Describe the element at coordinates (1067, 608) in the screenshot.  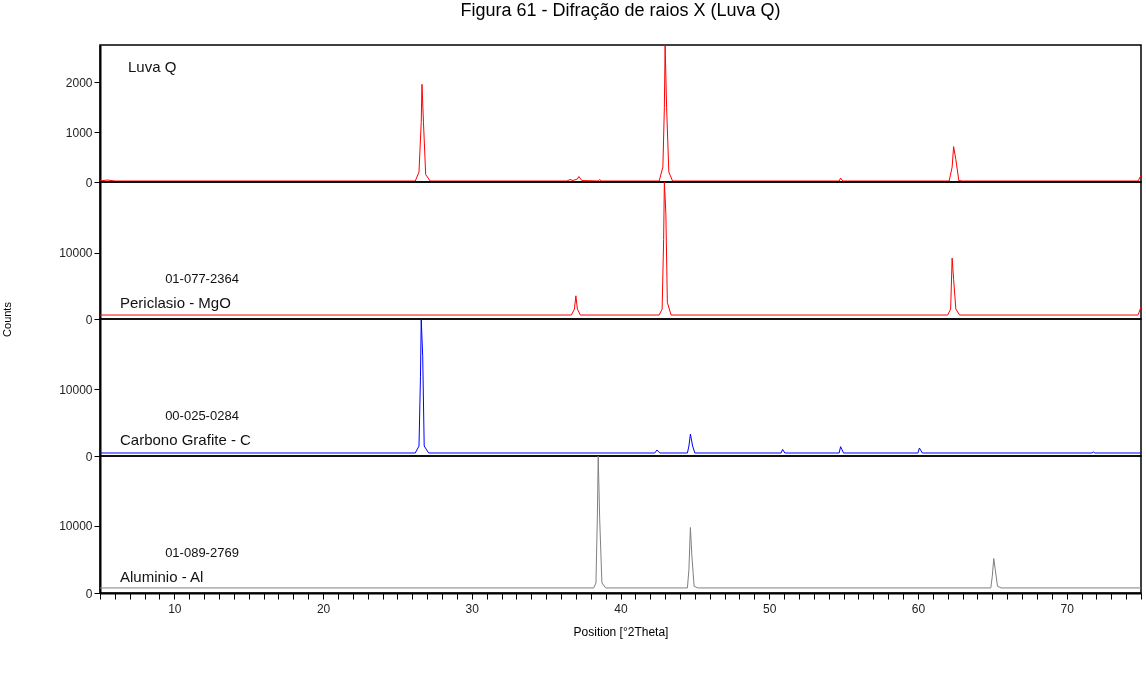
I see `x-tick-label: 70` at that location.